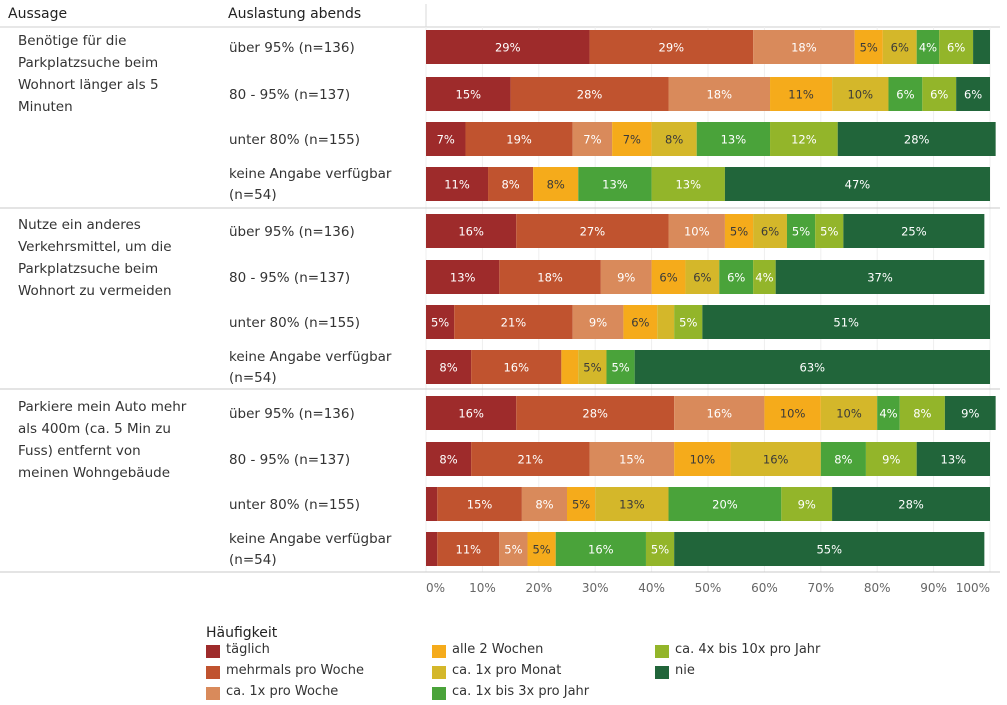 The width and height of the screenshot is (1007, 705). I want to click on statement-label: Fuss) entfernt von, so click(79, 451).